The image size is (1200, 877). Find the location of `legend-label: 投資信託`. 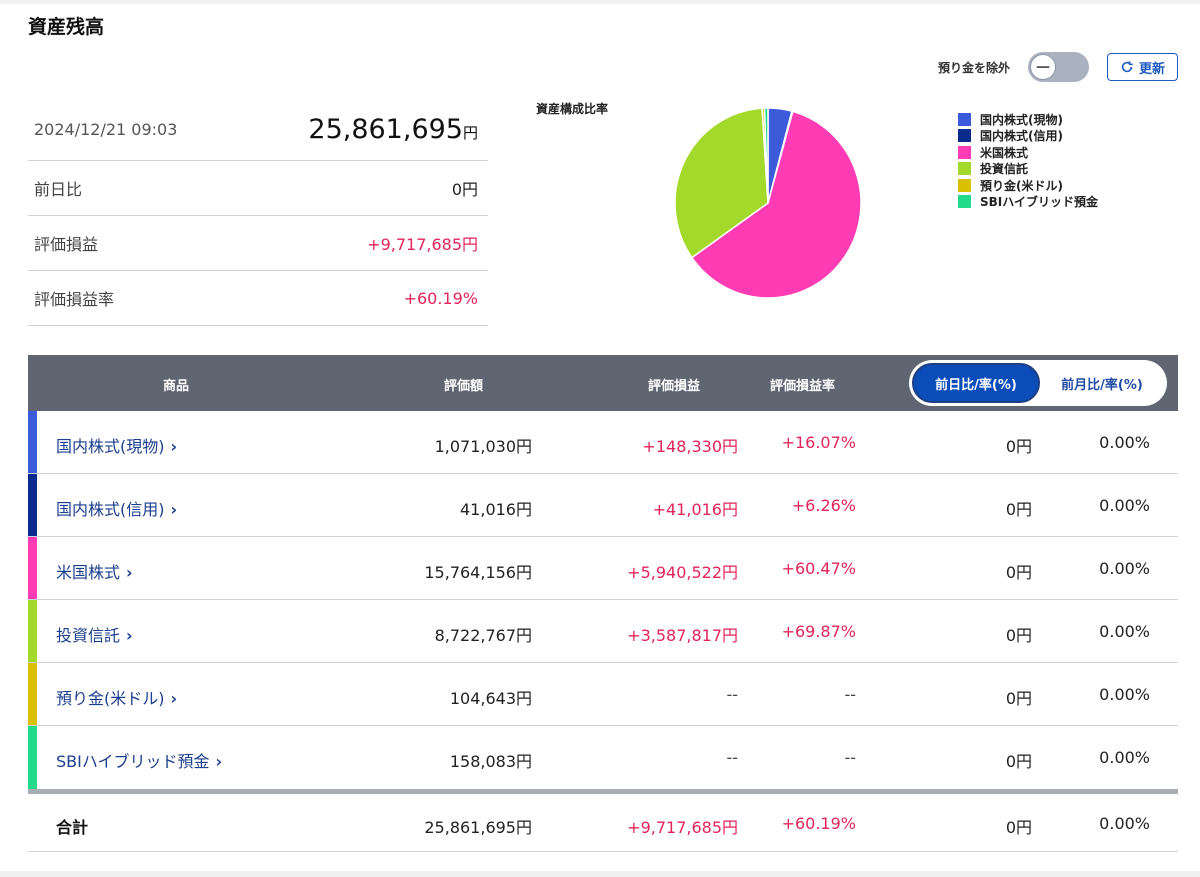

legend-label: 投資信託 is located at coordinates (1004, 169).